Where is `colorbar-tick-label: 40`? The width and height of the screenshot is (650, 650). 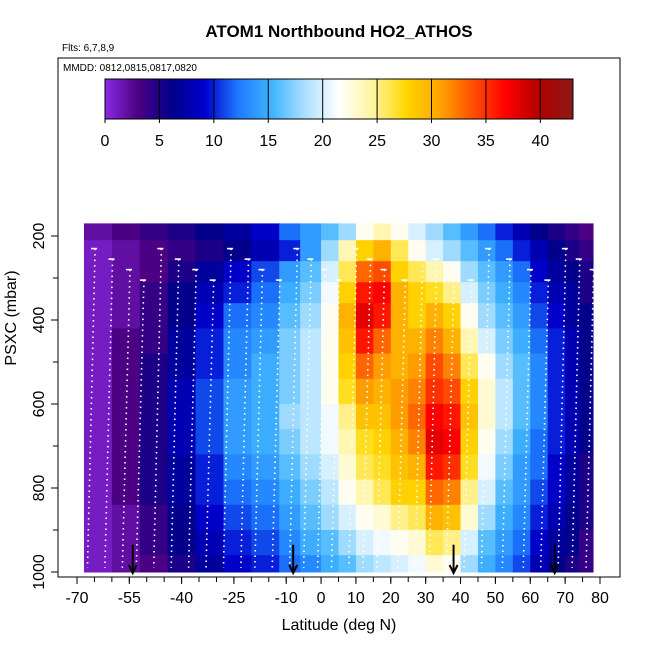 colorbar-tick-label: 40 is located at coordinates (540, 141).